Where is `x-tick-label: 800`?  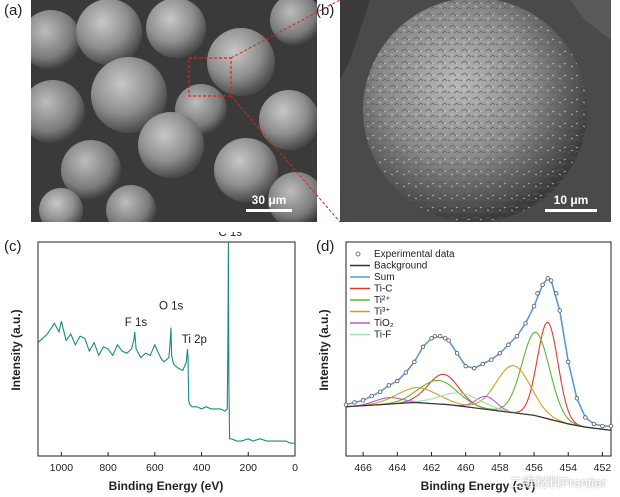
x-tick-label: 800 is located at coordinates (108, 468).